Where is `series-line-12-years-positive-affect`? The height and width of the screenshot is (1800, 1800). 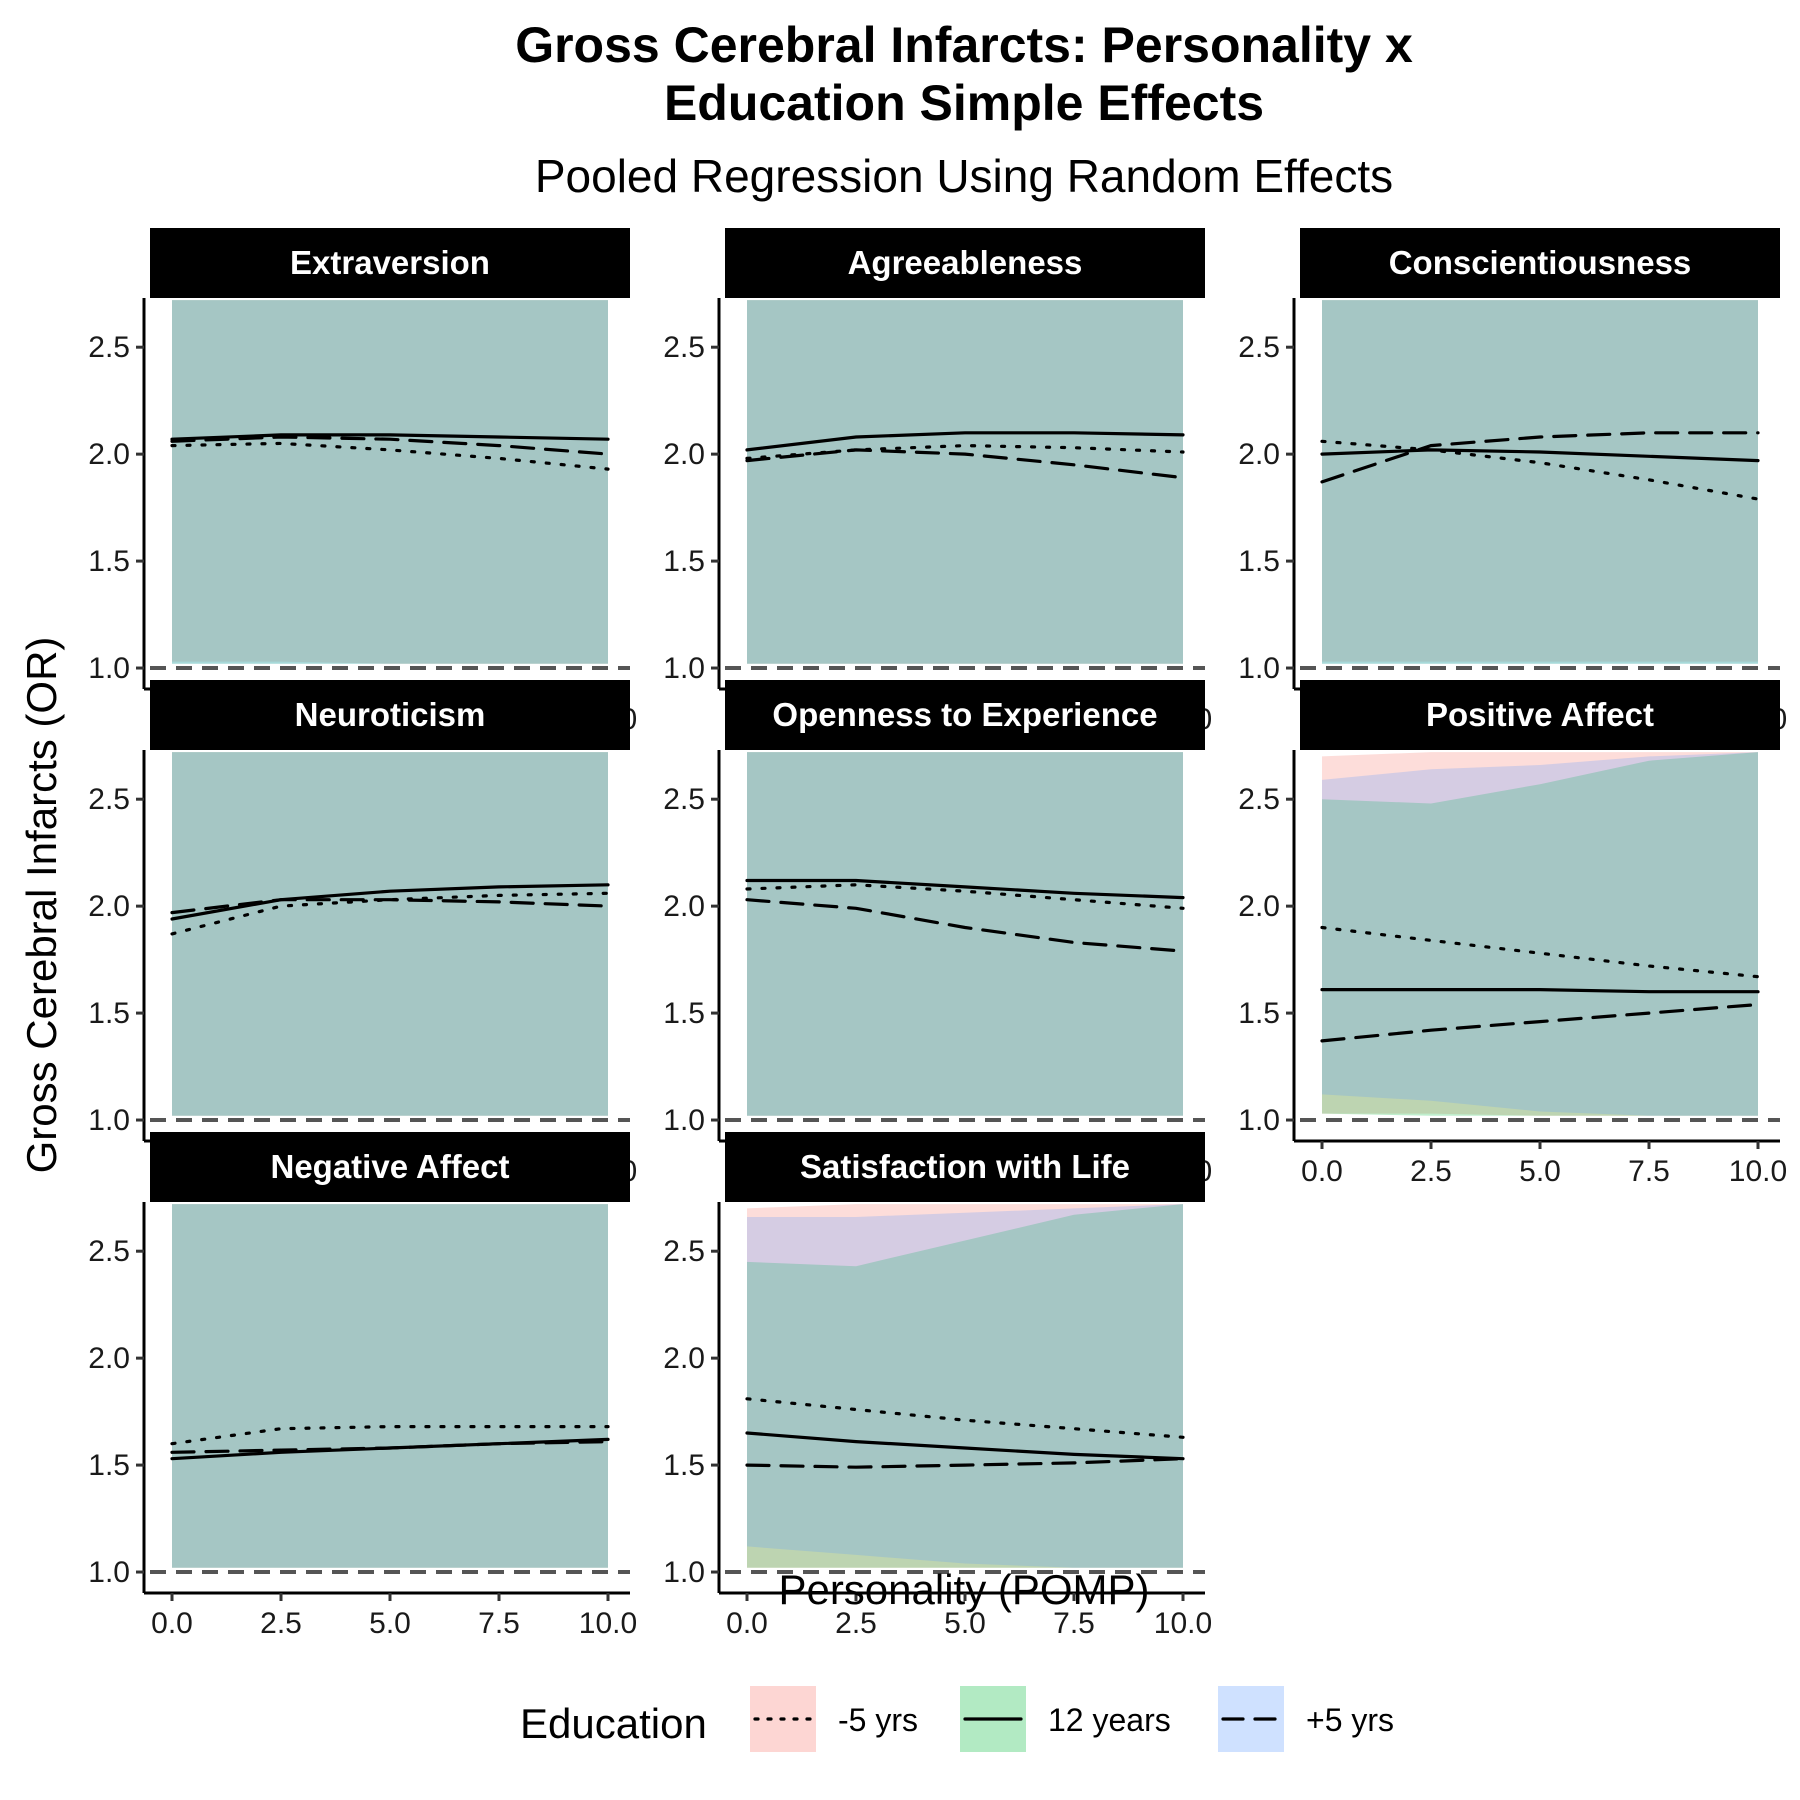
series-line-12-years-positive-affect is located at coordinates (1540, 991).